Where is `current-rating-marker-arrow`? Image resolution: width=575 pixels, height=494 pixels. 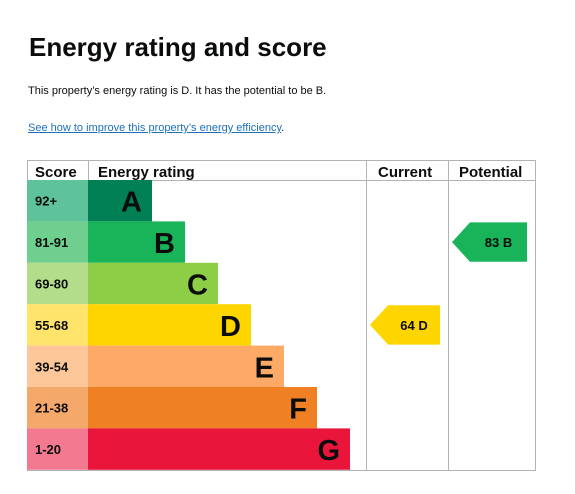 current-rating-marker-arrow is located at coordinates (405, 325).